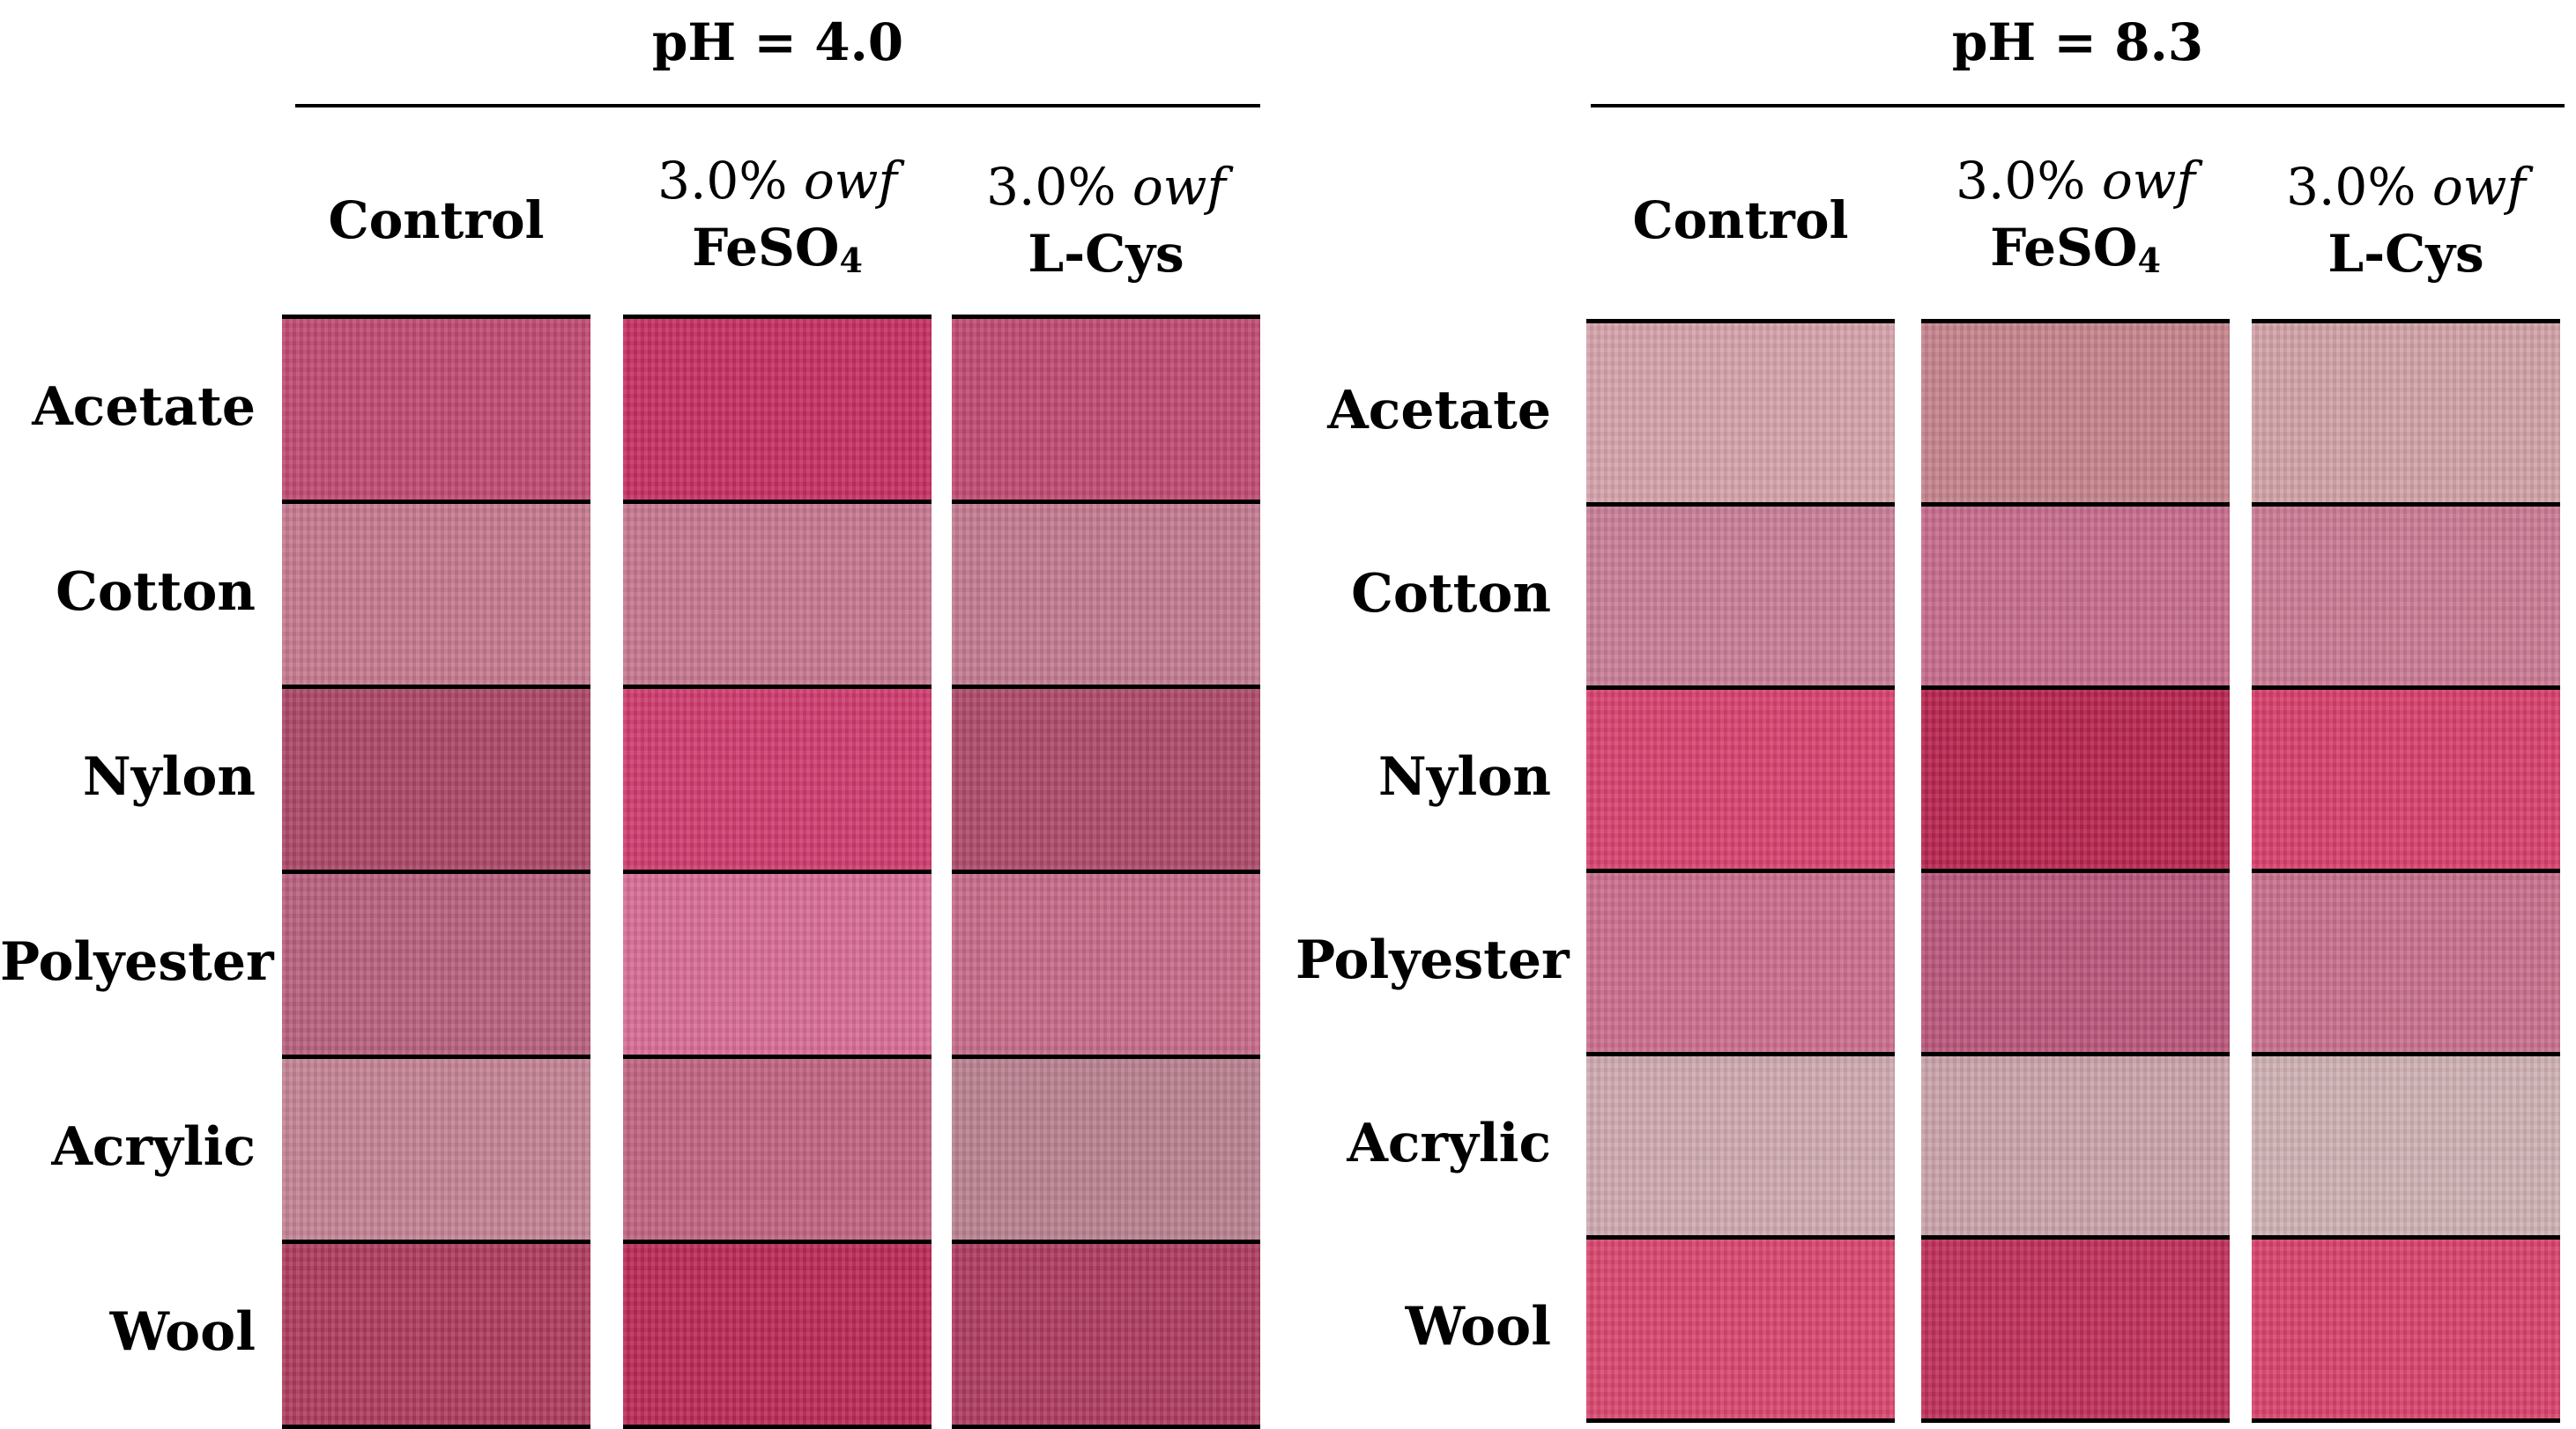 The height and width of the screenshot is (1429, 2576). Describe the element at coordinates (2064, 248) in the screenshot. I see `column-header-reagent: FeSO` at that location.